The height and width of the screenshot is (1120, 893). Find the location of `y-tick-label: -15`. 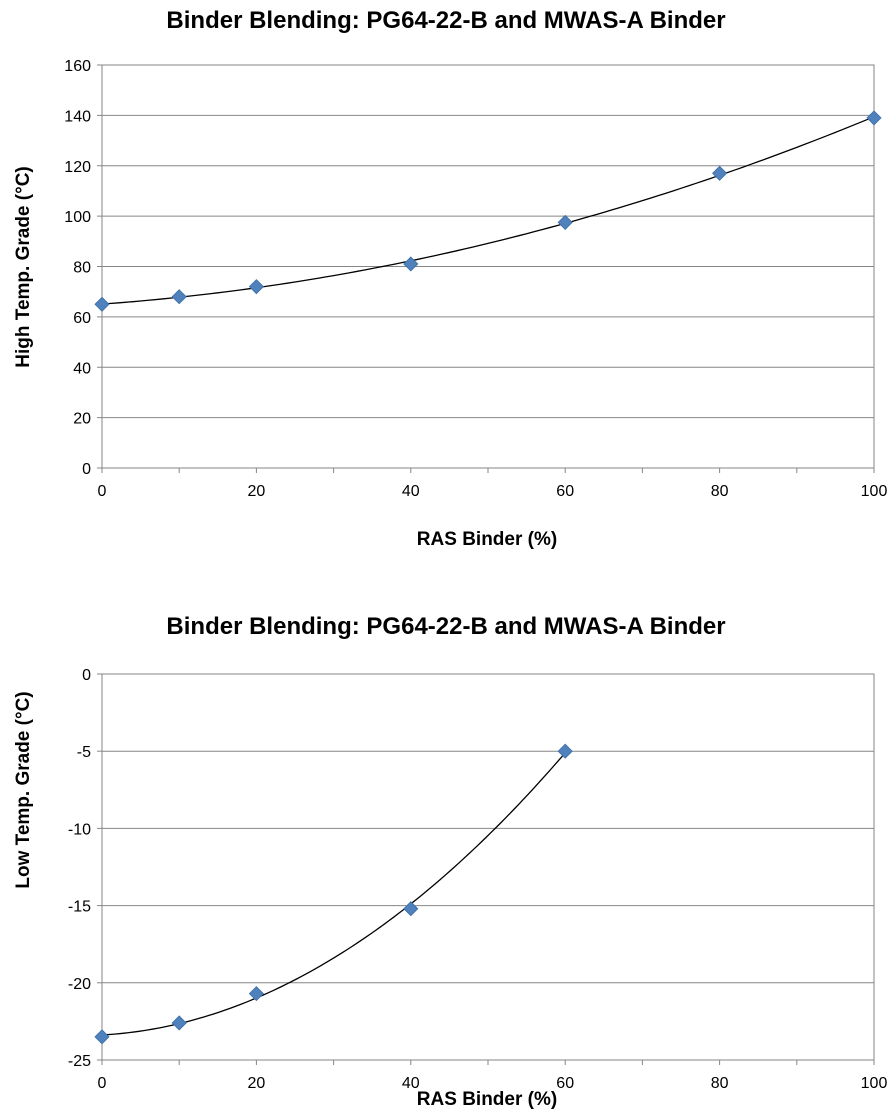

y-tick-label: -15 is located at coordinates (79, 907).